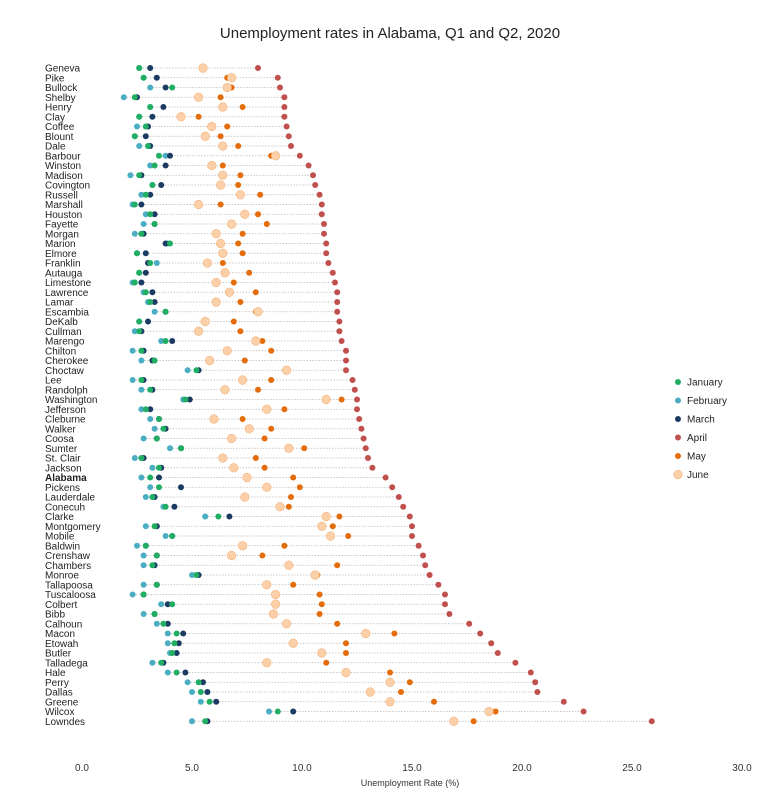 The height and width of the screenshot is (794, 768). Describe the element at coordinates (701, 420) in the screenshot. I see `legend-label-march: March` at that location.